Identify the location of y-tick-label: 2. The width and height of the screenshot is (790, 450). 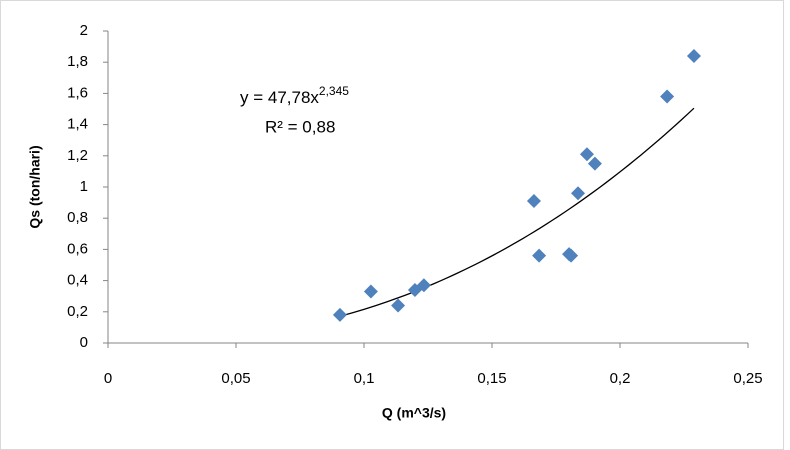
(84, 30).